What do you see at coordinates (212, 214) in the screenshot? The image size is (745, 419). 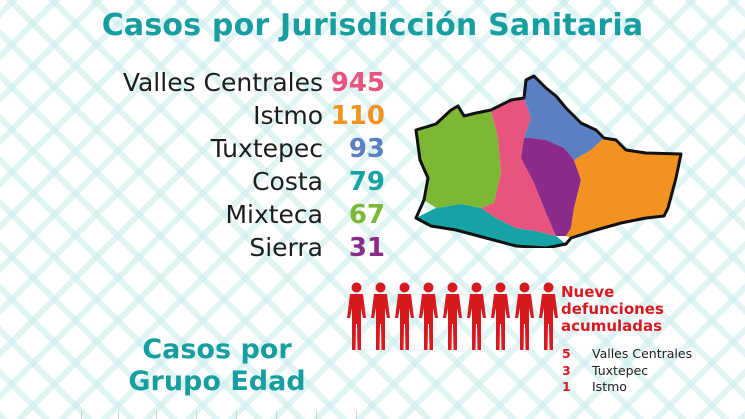 I see `case-row-mixteca: Mixteca 67` at bounding box center [212, 214].